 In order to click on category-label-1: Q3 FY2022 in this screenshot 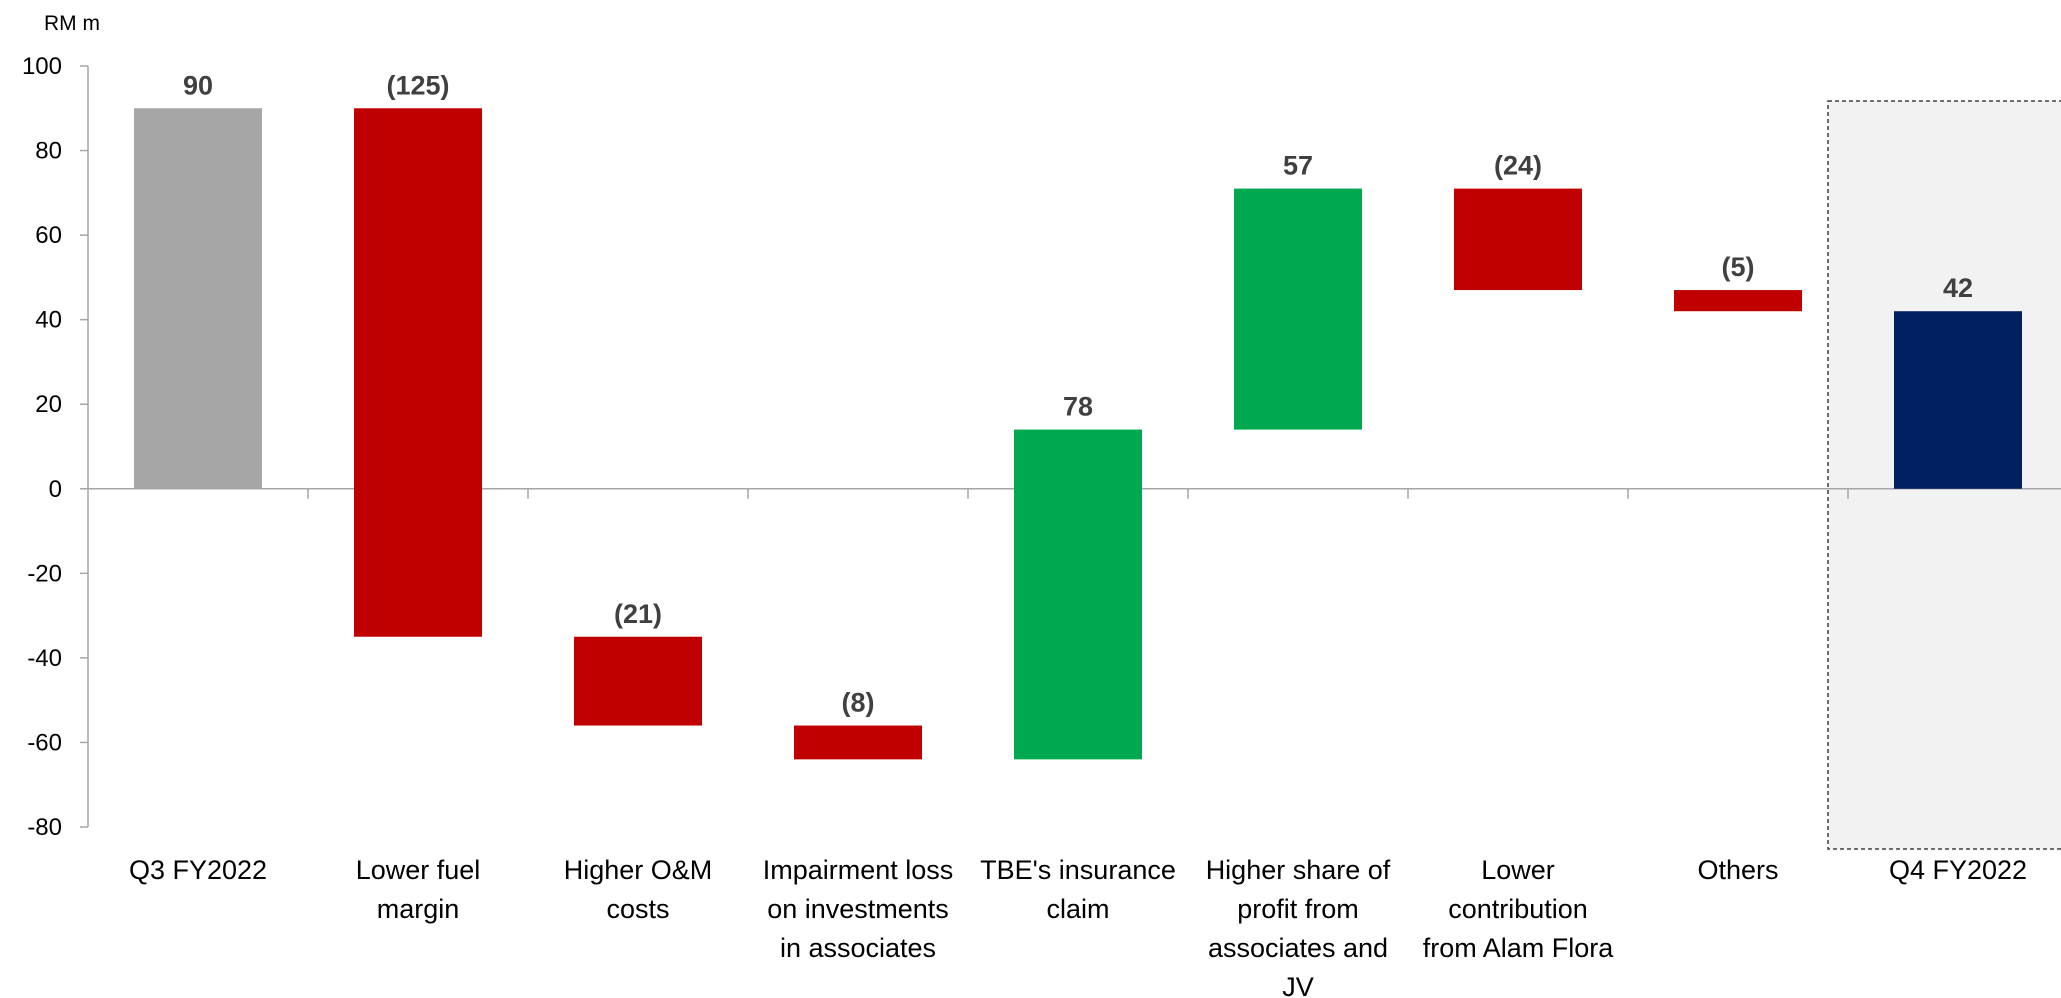, I will do `click(198, 870)`.